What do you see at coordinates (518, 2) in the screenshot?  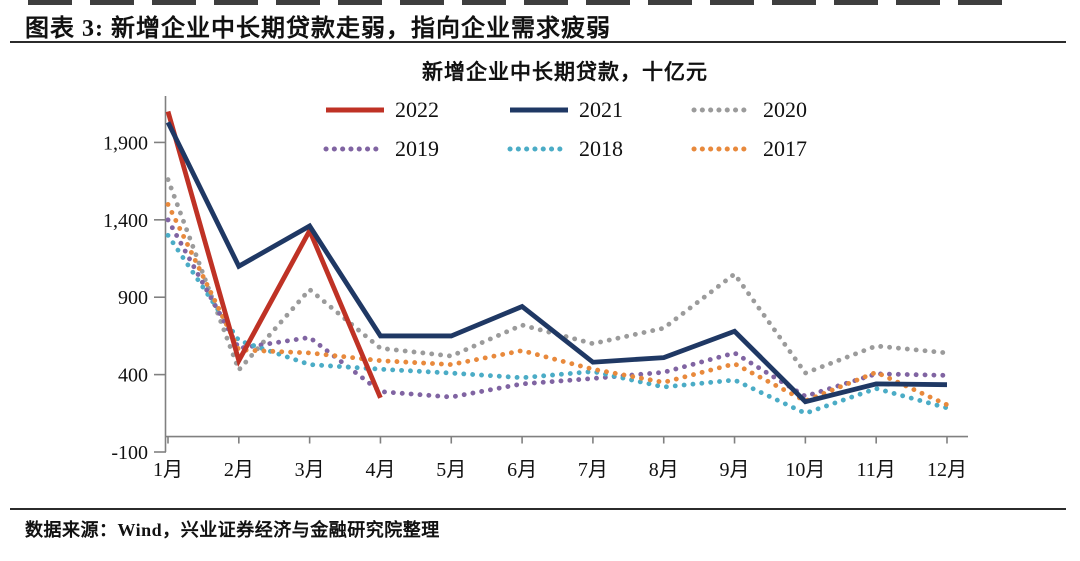 I see `cropped-previous-line-fragments` at bounding box center [518, 2].